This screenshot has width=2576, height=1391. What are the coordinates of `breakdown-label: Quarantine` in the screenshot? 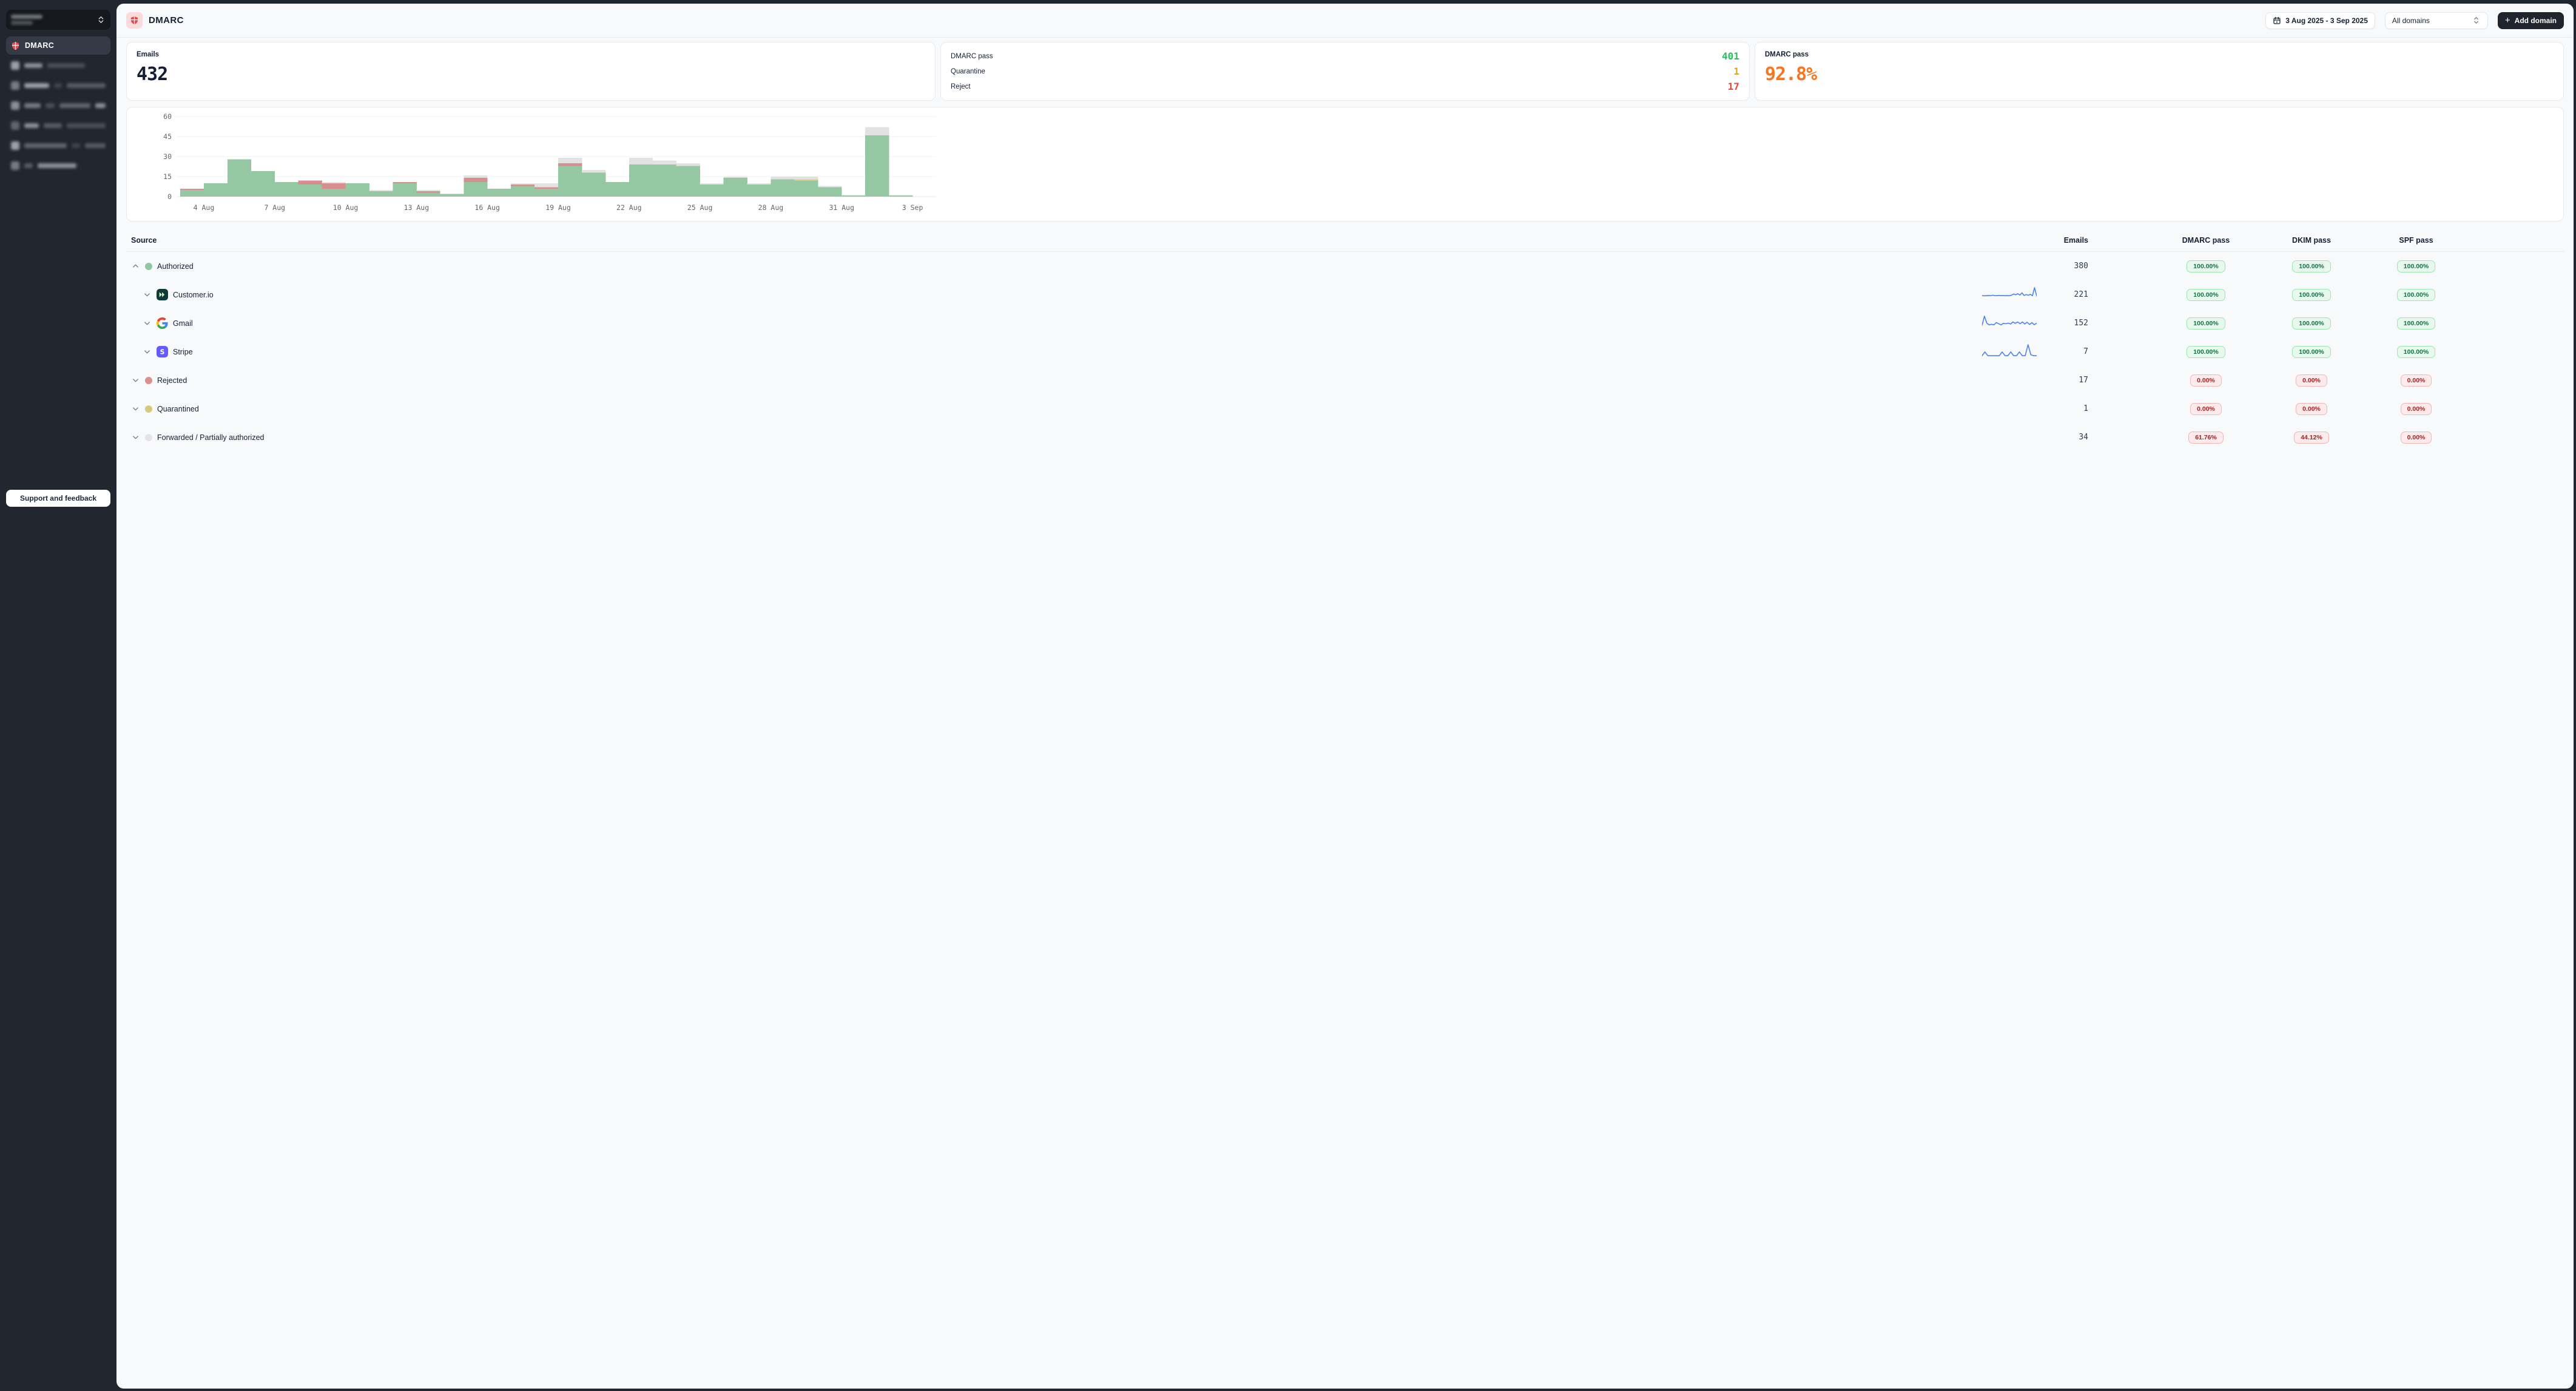 It's located at (968, 71).